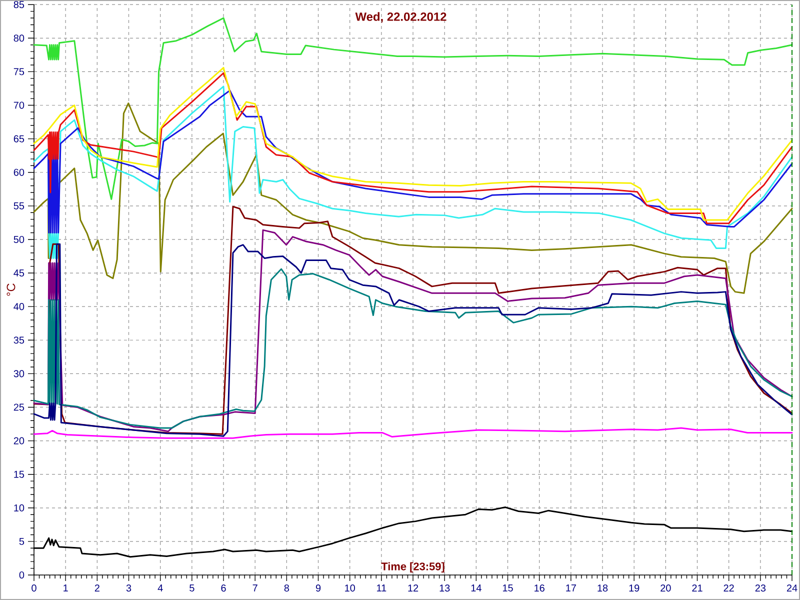 The height and width of the screenshot is (600, 800). I want to click on y-tick-label: 85, so click(19, 4).